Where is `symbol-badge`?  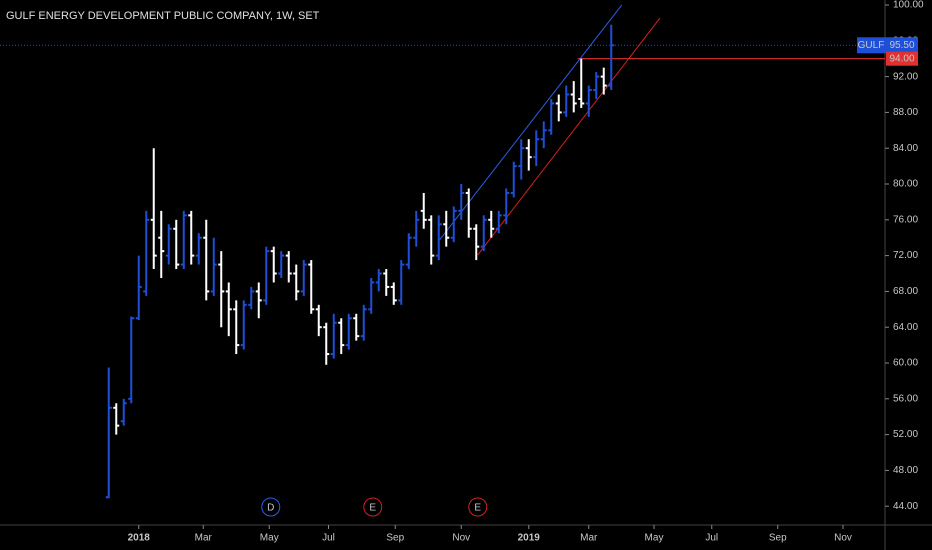 symbol-badge is located at coordinates (871, 45).